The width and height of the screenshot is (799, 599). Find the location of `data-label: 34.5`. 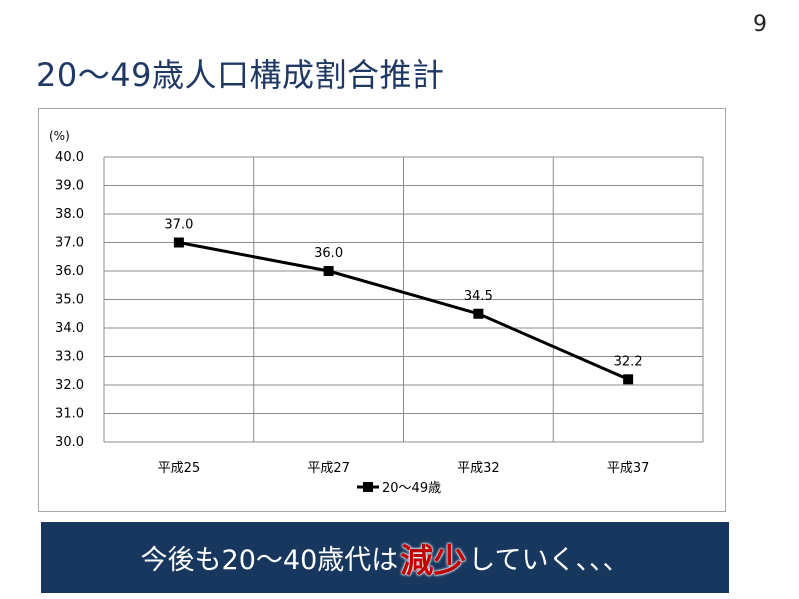

data-label: 34.5 is located at coordinates (478, 296).